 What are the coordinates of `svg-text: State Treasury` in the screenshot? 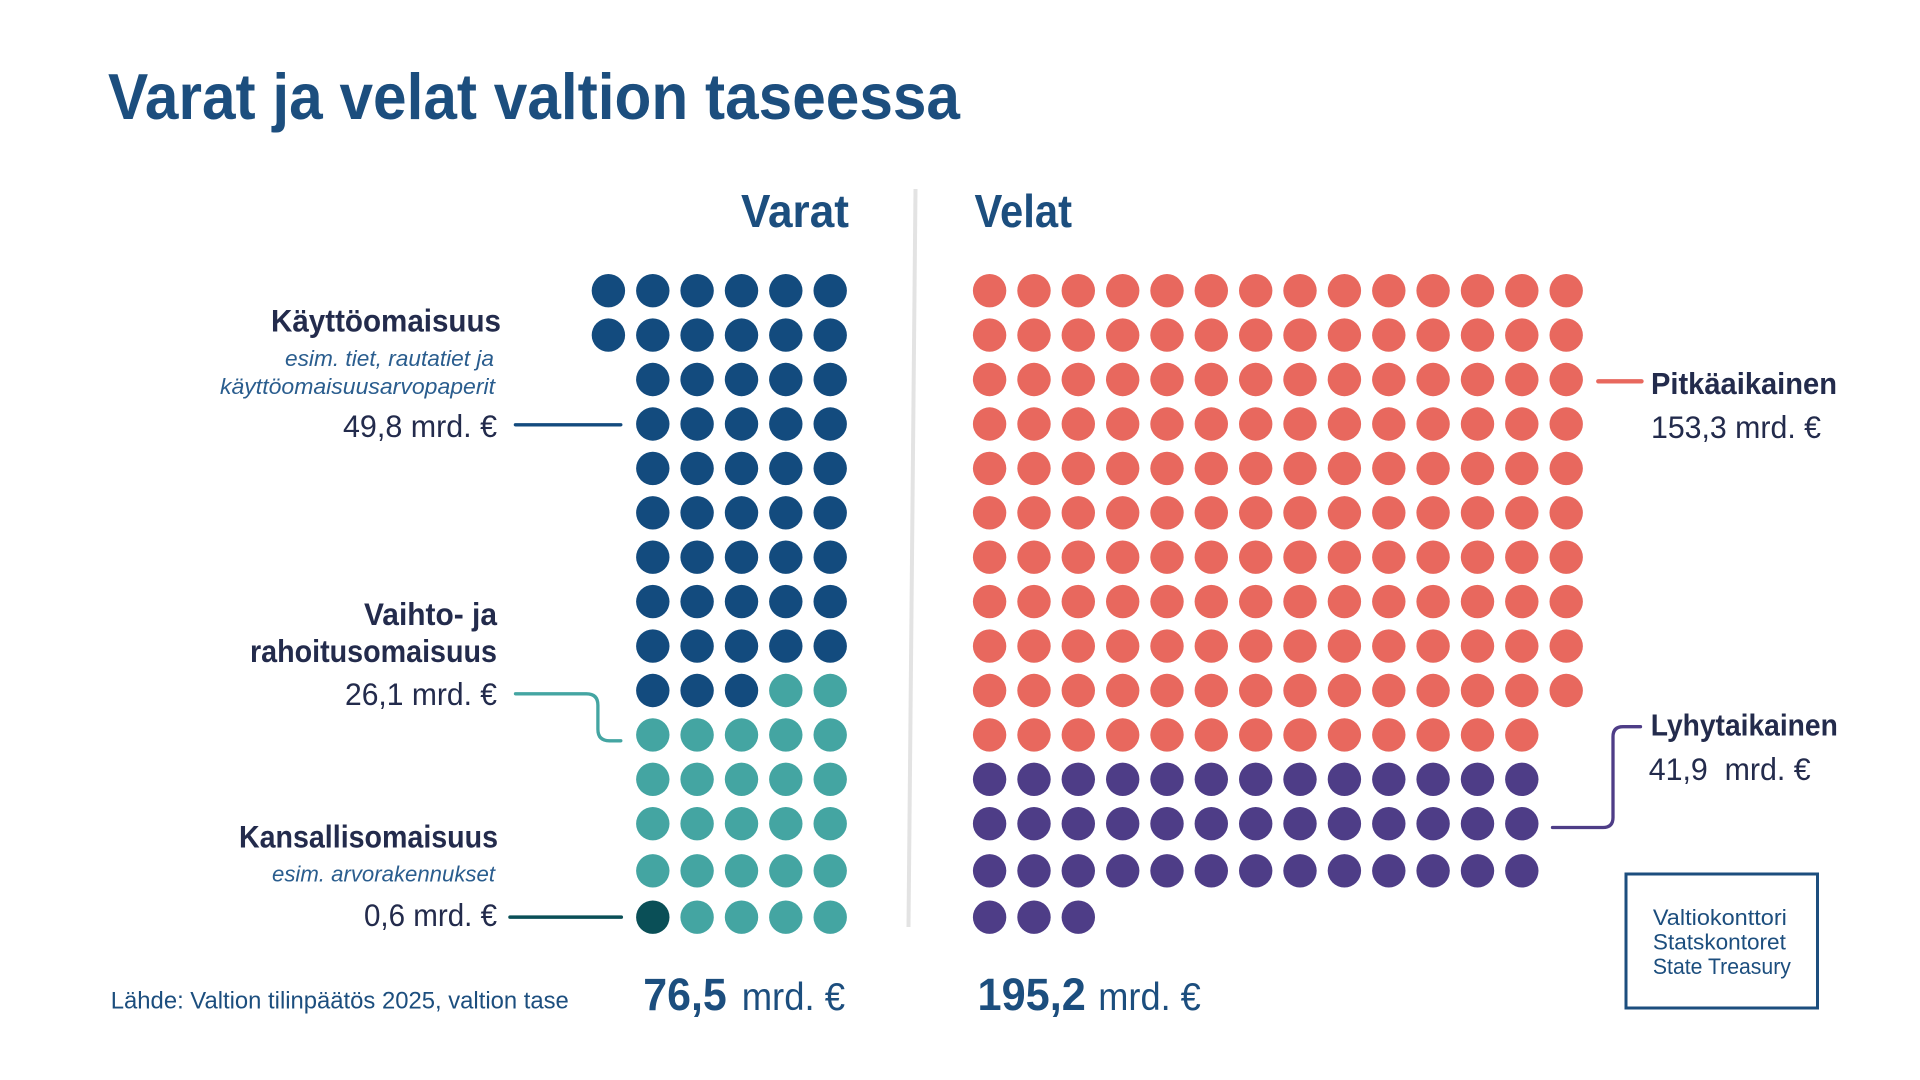 It's located at (1722, 966).